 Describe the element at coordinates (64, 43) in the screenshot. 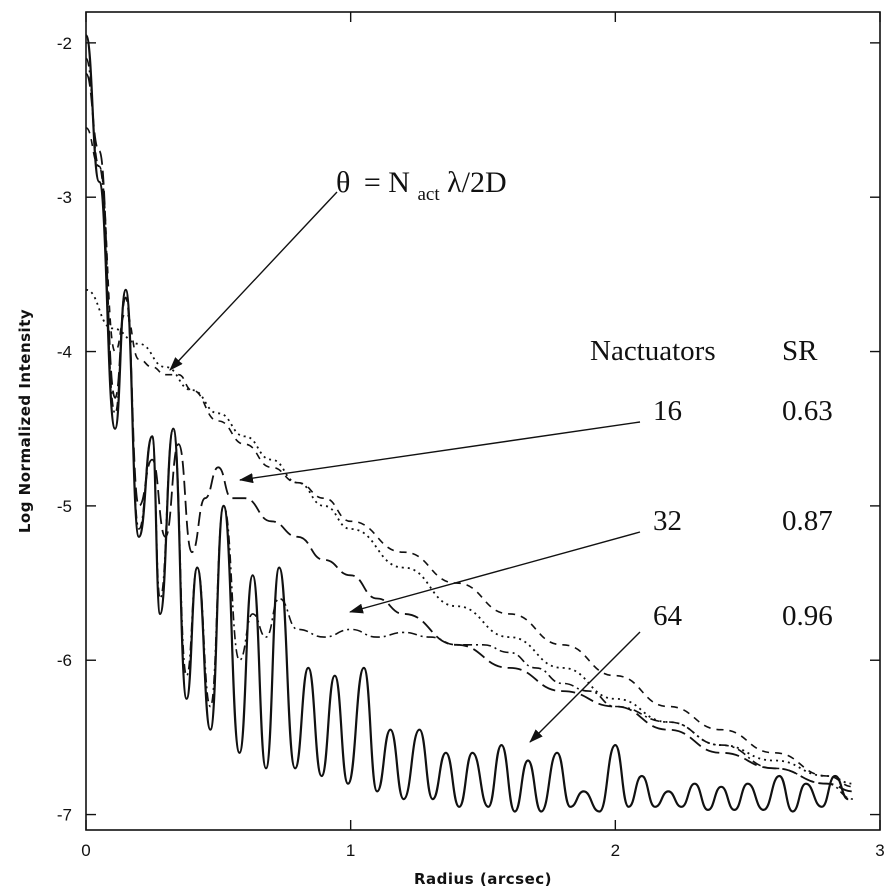

I see `y-tick-label: -2` at that location.